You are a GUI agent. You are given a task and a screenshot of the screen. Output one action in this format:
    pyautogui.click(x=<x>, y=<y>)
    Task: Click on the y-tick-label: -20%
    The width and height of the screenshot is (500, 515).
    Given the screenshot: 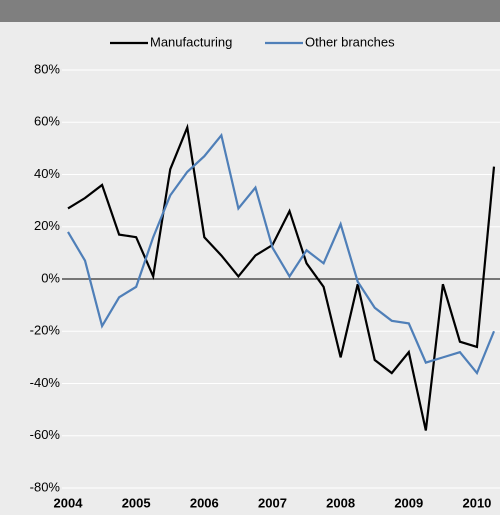 What is the action you would take?
    pyautogui.click(x=45, y=330)
    